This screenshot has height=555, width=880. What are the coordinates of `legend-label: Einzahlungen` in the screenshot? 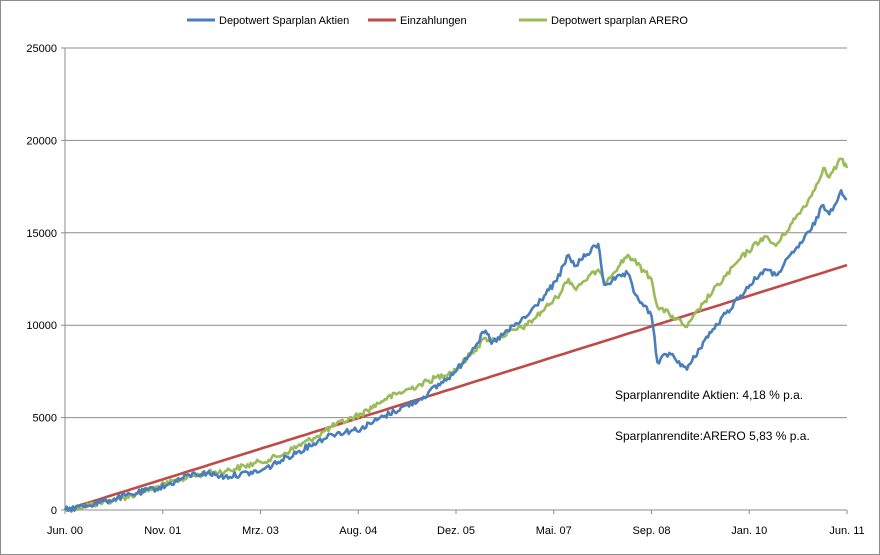 It's located at (433, 21).